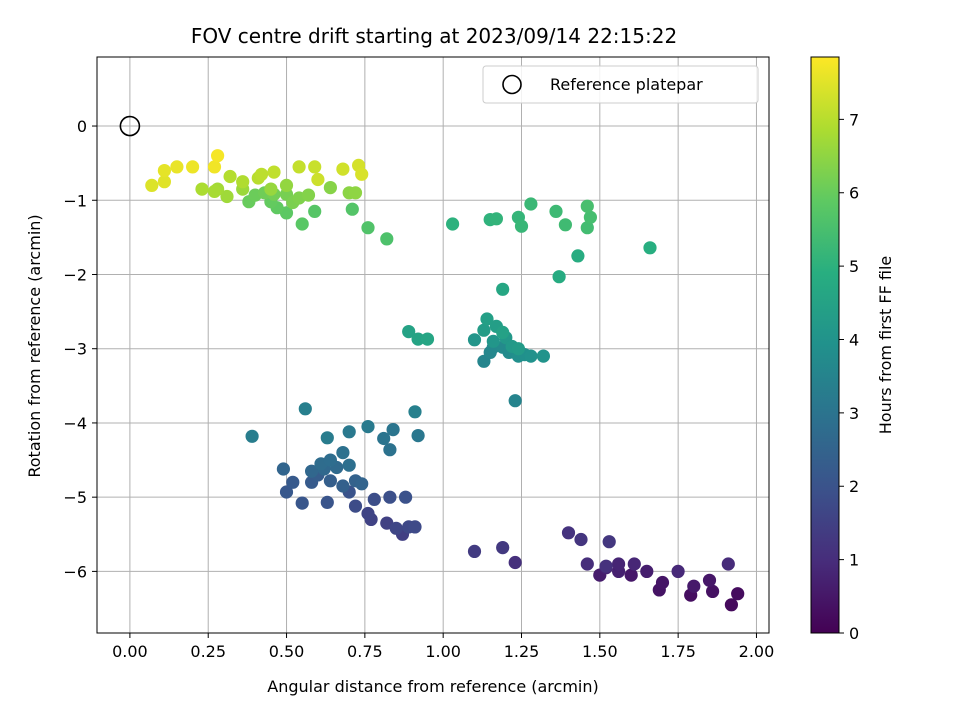  What do you see at coordinates (82, 126) in the screenshot?
I see `y-tick-label: 0` at bounding box center [82, 126].